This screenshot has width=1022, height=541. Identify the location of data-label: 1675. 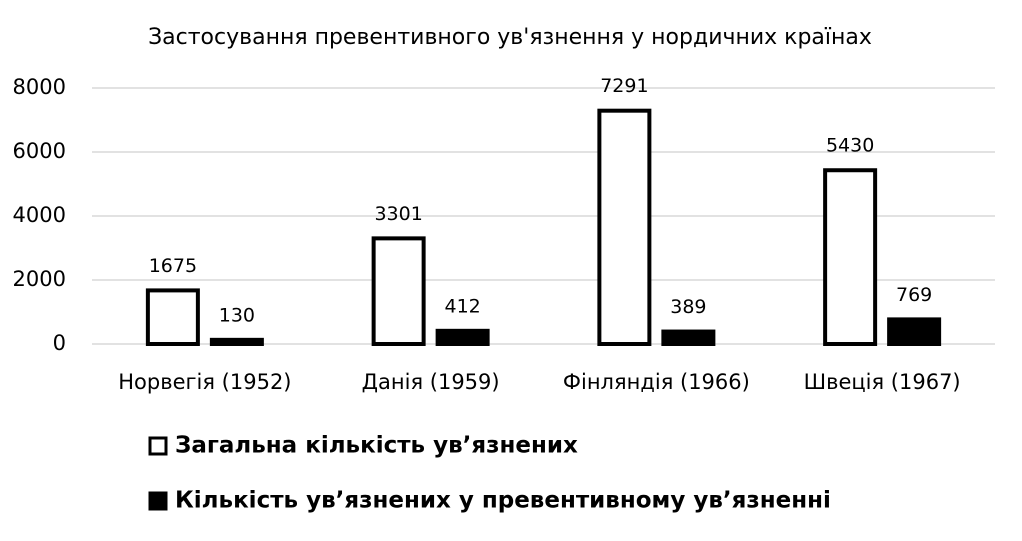
(173, 266).